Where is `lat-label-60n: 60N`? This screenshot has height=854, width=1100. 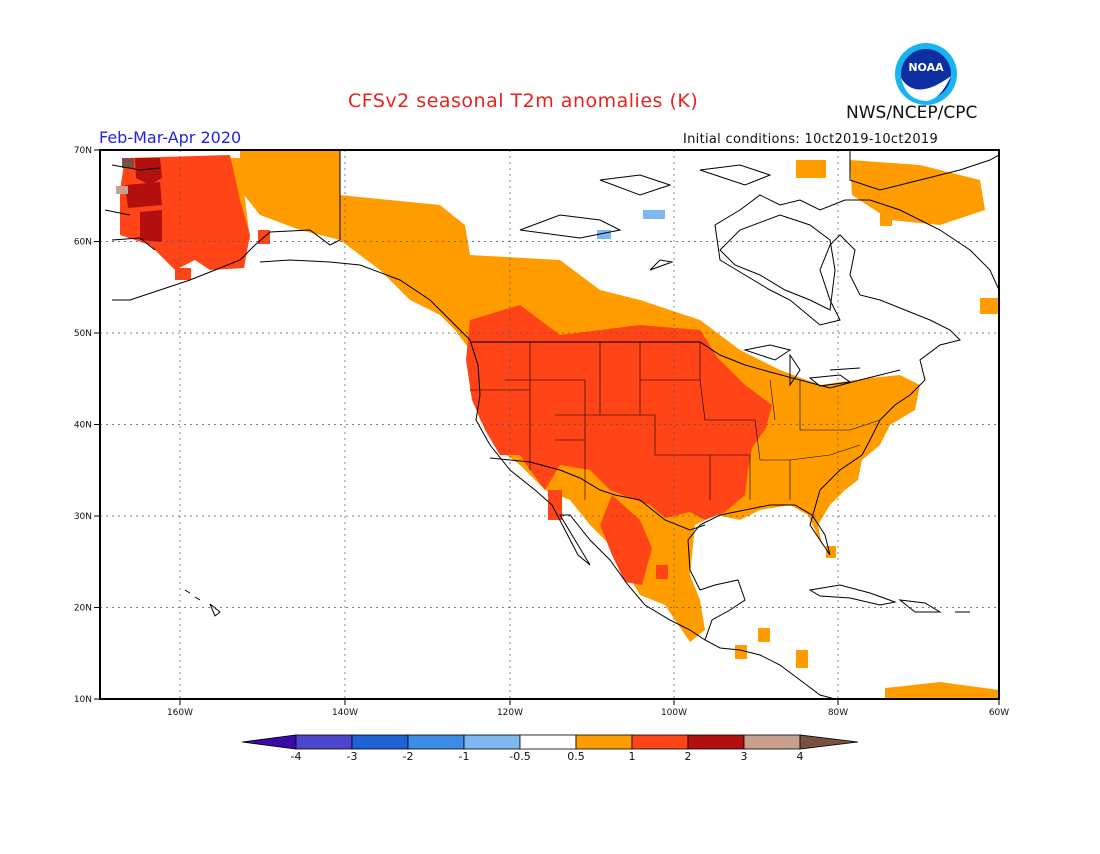 lat-label-60n: 60N is located at coordinates (83, 243).